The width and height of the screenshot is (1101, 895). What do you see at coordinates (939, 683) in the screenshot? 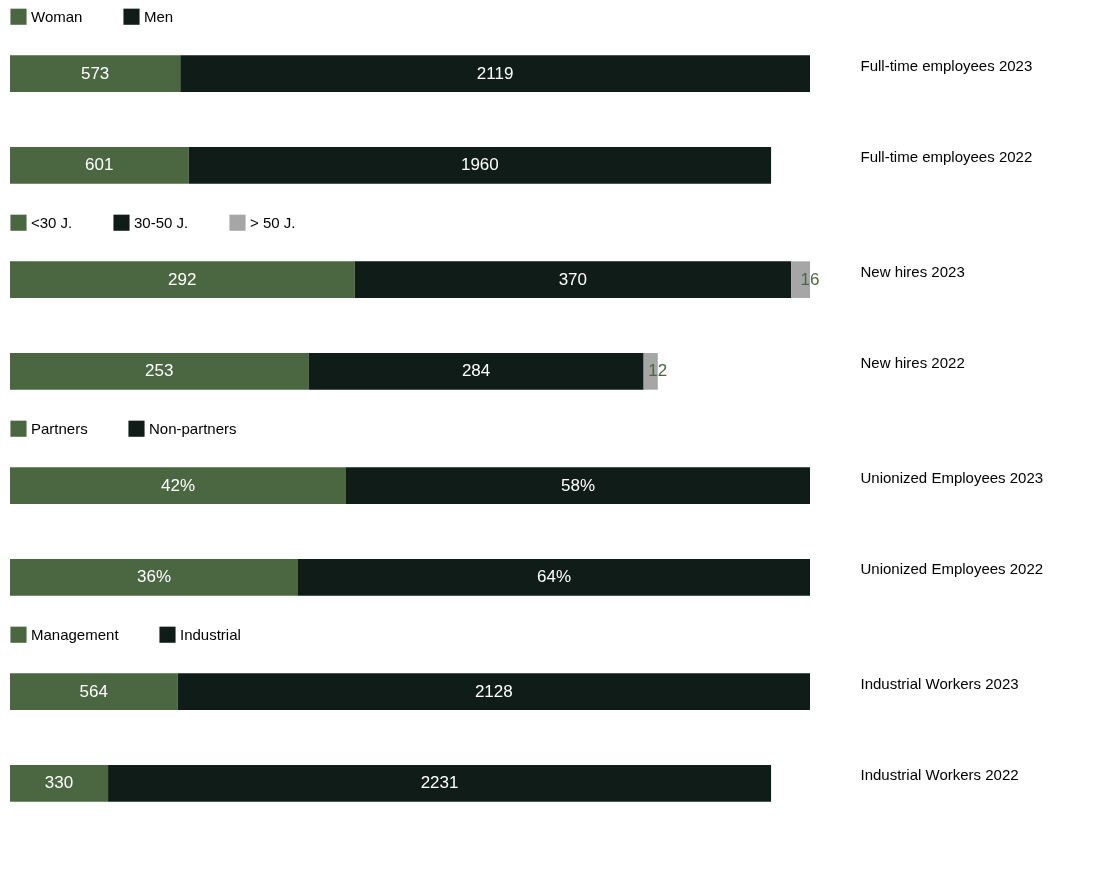
I see `y-tick-label: Industrial Workers 2023` at bounding box center [939, 683].